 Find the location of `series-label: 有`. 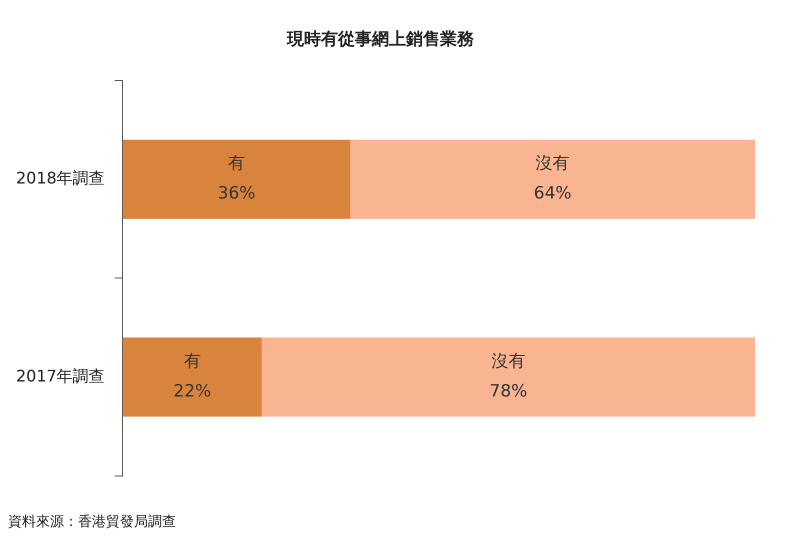

series-label: 有 is located at coordinates (192, 362).